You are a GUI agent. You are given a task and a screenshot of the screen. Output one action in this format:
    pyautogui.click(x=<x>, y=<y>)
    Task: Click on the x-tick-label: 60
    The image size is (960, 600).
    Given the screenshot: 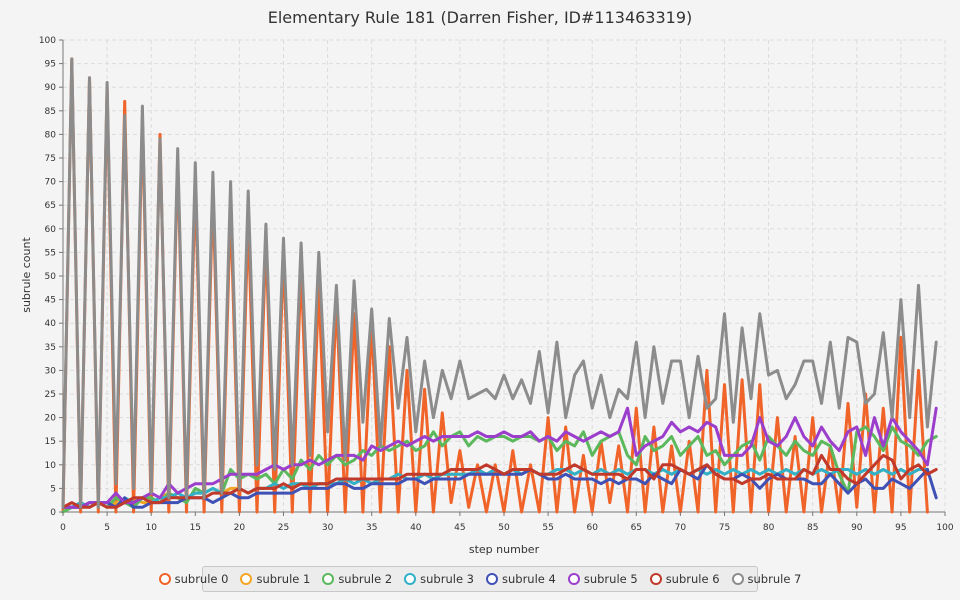 What is the action you would take?
    pyautogui.click(x=592, y=528)
    